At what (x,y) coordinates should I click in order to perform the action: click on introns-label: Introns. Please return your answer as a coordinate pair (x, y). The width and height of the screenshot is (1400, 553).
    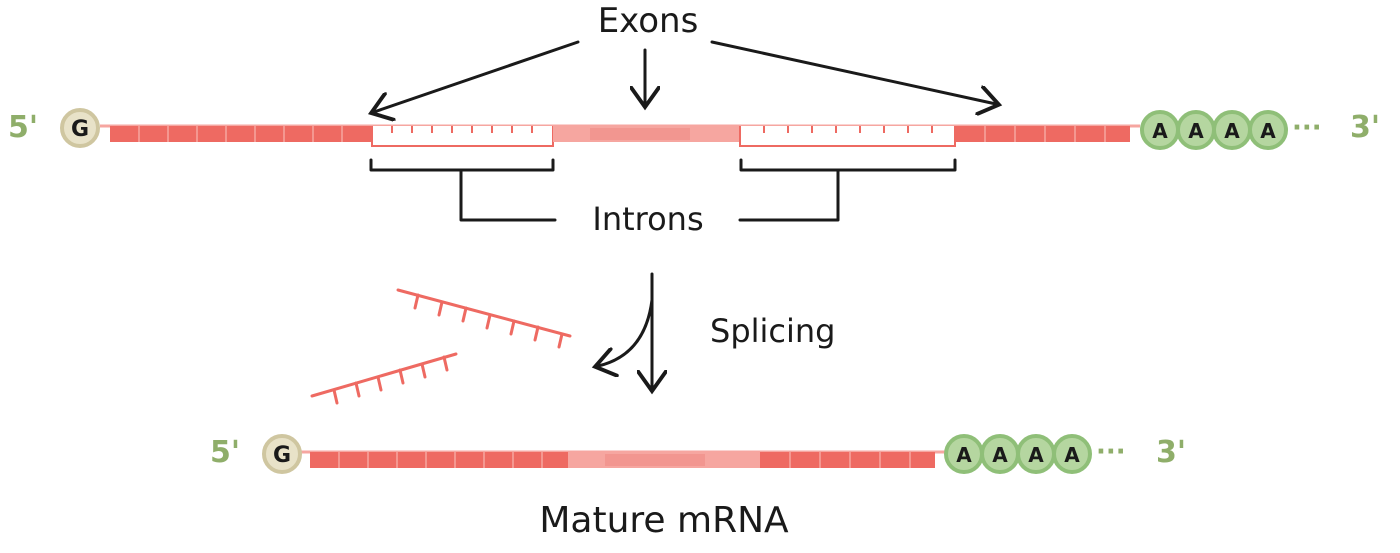
    Looking at the image, I should click on (647, 219).